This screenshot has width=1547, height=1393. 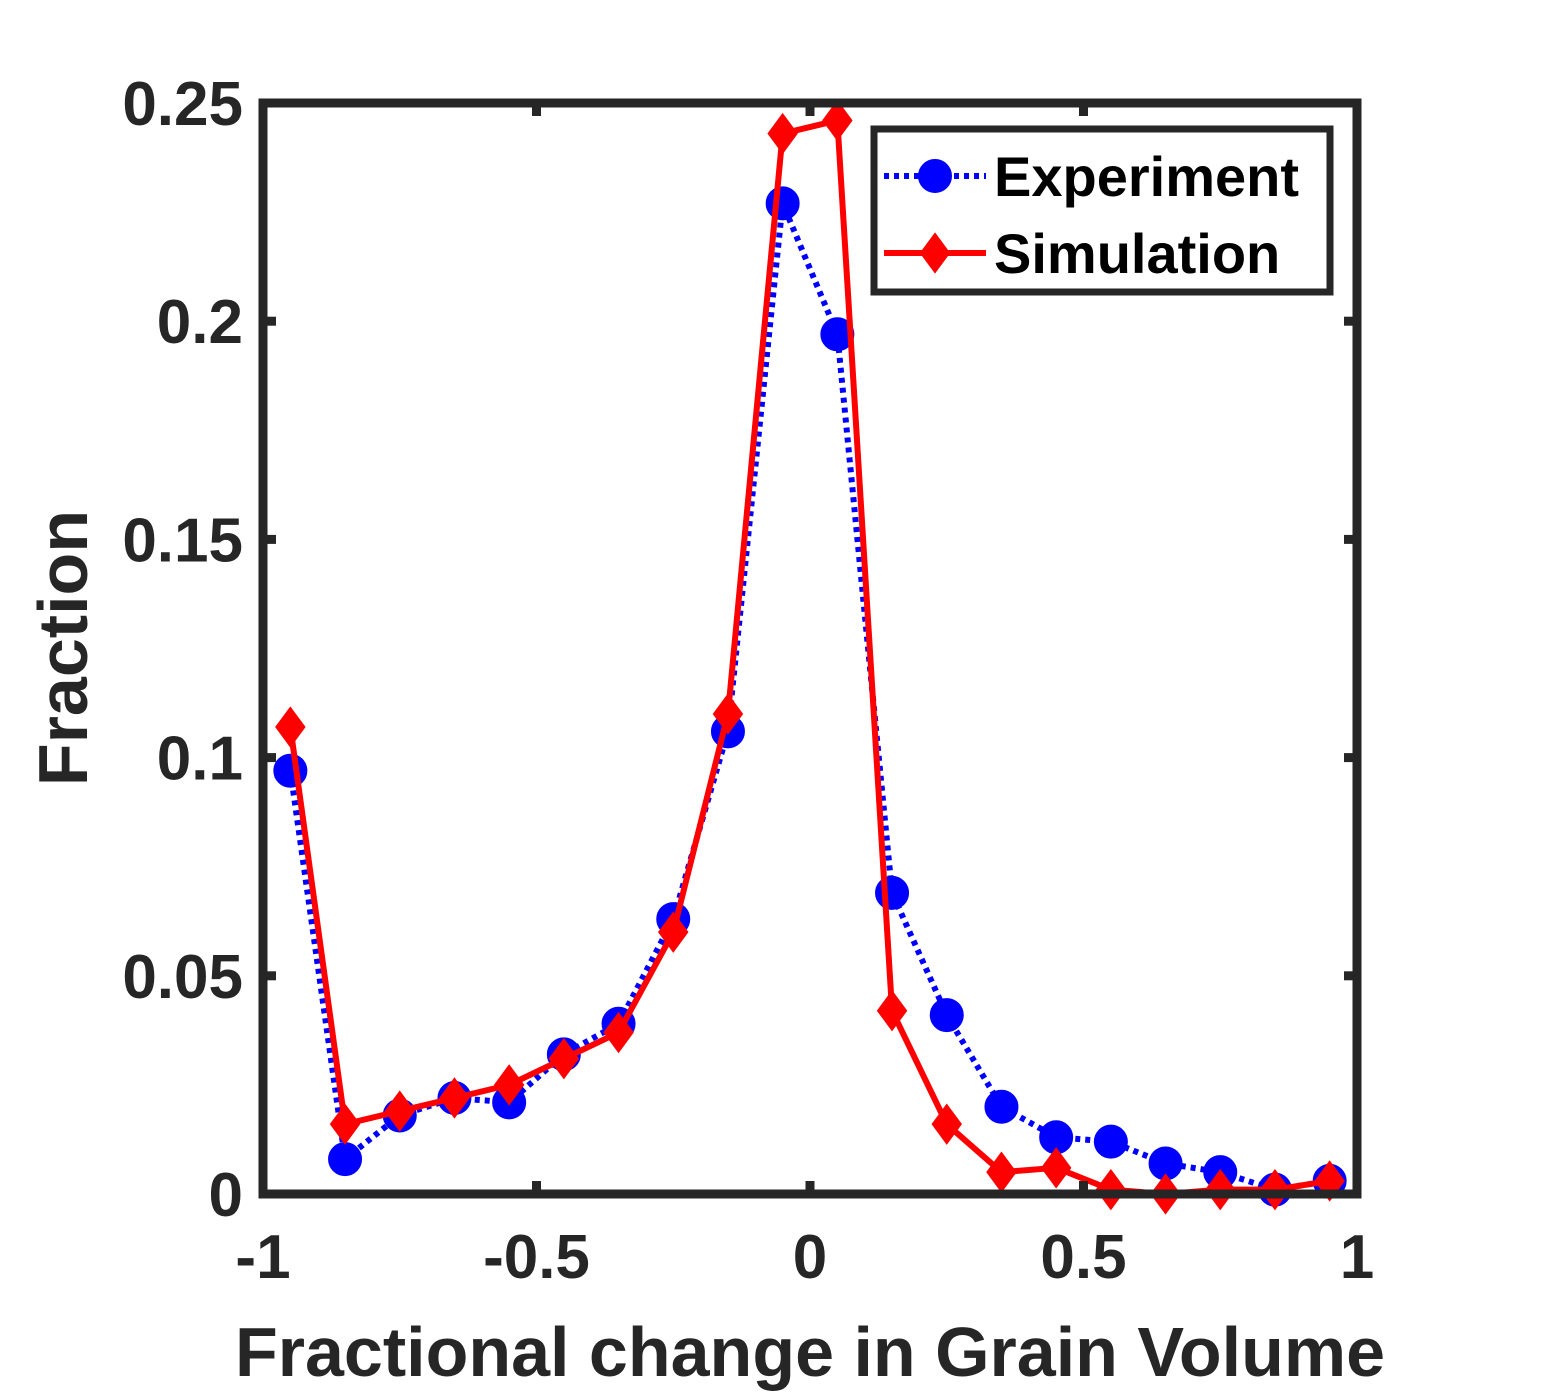 What do you see at coordinates (200, 759) in the screenshot?
I see `y-tick-label: 0.1` at bounding box center [200, 759].